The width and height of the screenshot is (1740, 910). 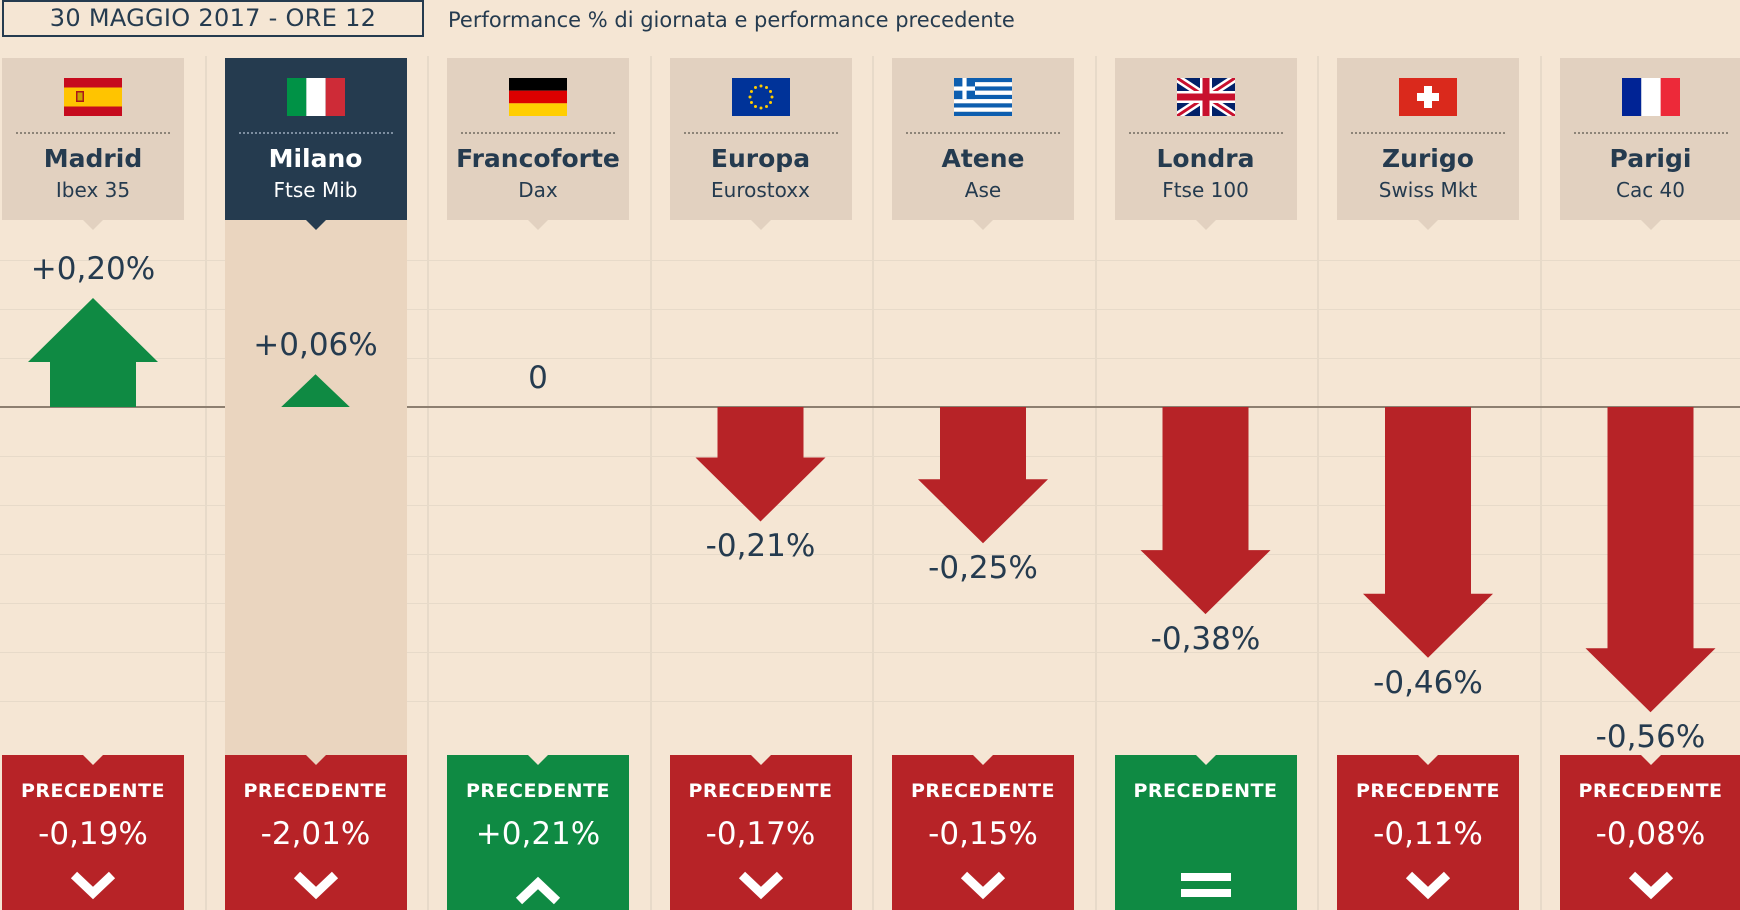 What do you see at coordinates (315, 190) in the screenshot?
I see `market-index: Ftse Mib` at bounding box center [315, 190].